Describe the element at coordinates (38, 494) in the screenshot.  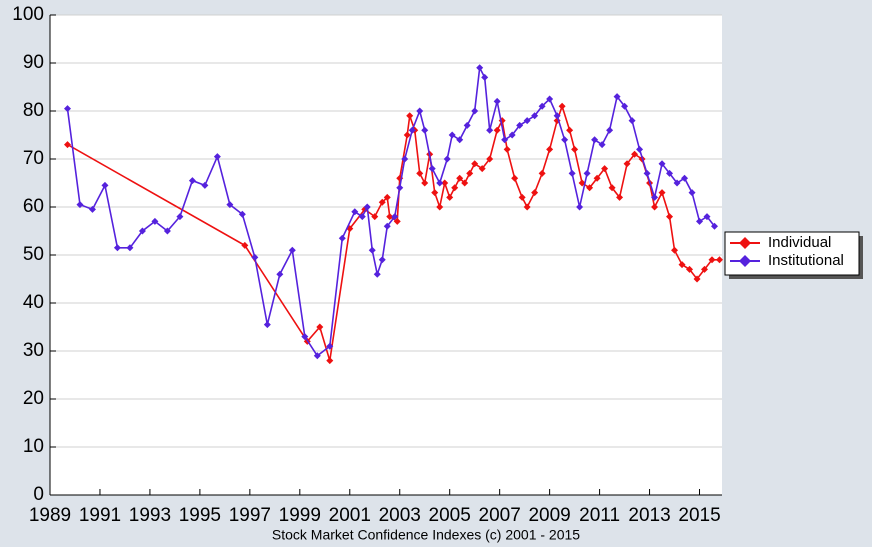
I see `y-tick-label: 0` at that location.